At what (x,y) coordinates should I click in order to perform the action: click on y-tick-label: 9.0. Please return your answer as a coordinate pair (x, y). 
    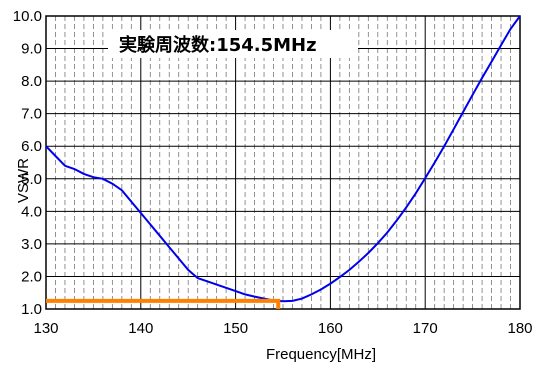
    Looking at the image, I should click on (31, 49).